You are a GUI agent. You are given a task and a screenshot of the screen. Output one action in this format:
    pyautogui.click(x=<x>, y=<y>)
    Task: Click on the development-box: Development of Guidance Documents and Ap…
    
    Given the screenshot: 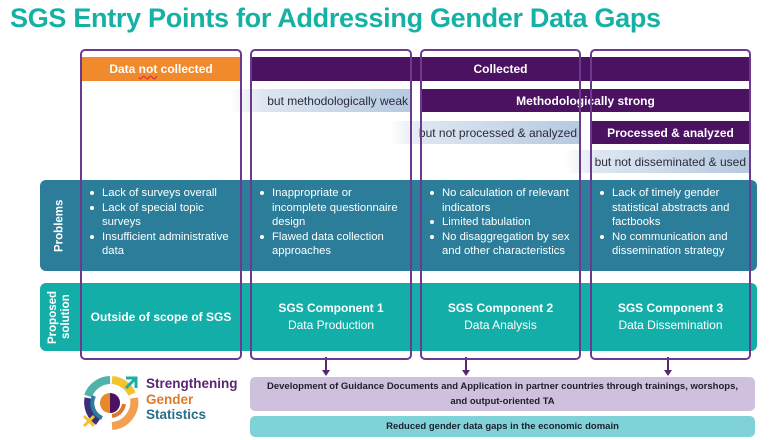 What is the action you would take?
    pyautogui.click(x=502, y=394)
    